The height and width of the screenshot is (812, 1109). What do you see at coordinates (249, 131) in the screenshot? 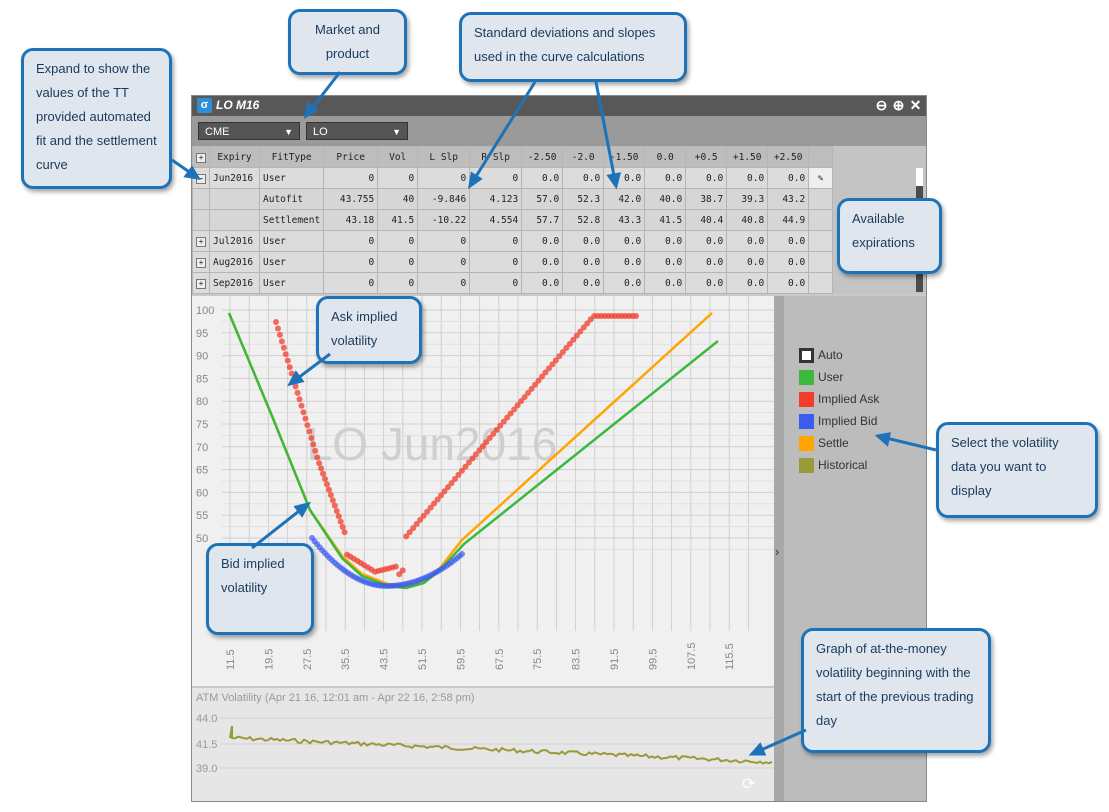
I see `market-dropdown: CME ▼` at bounding box center [249, 131].